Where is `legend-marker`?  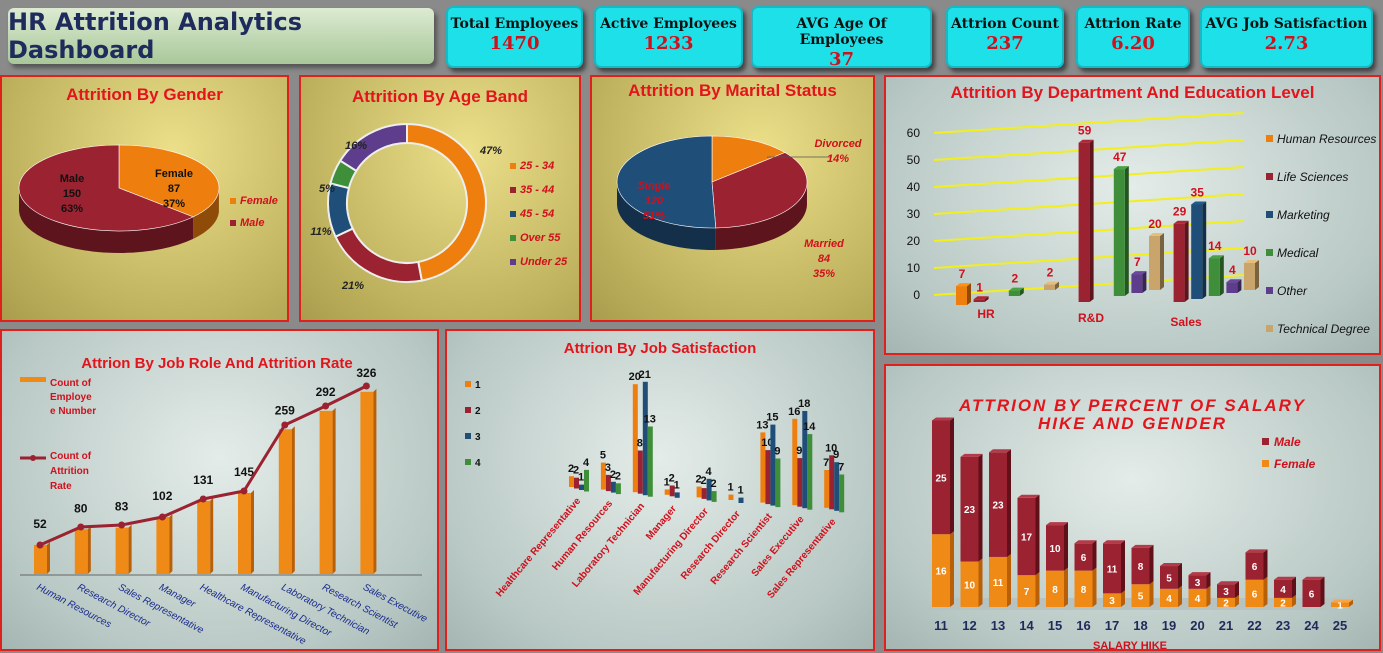
legend-marker is located at coordinates (33, 458).